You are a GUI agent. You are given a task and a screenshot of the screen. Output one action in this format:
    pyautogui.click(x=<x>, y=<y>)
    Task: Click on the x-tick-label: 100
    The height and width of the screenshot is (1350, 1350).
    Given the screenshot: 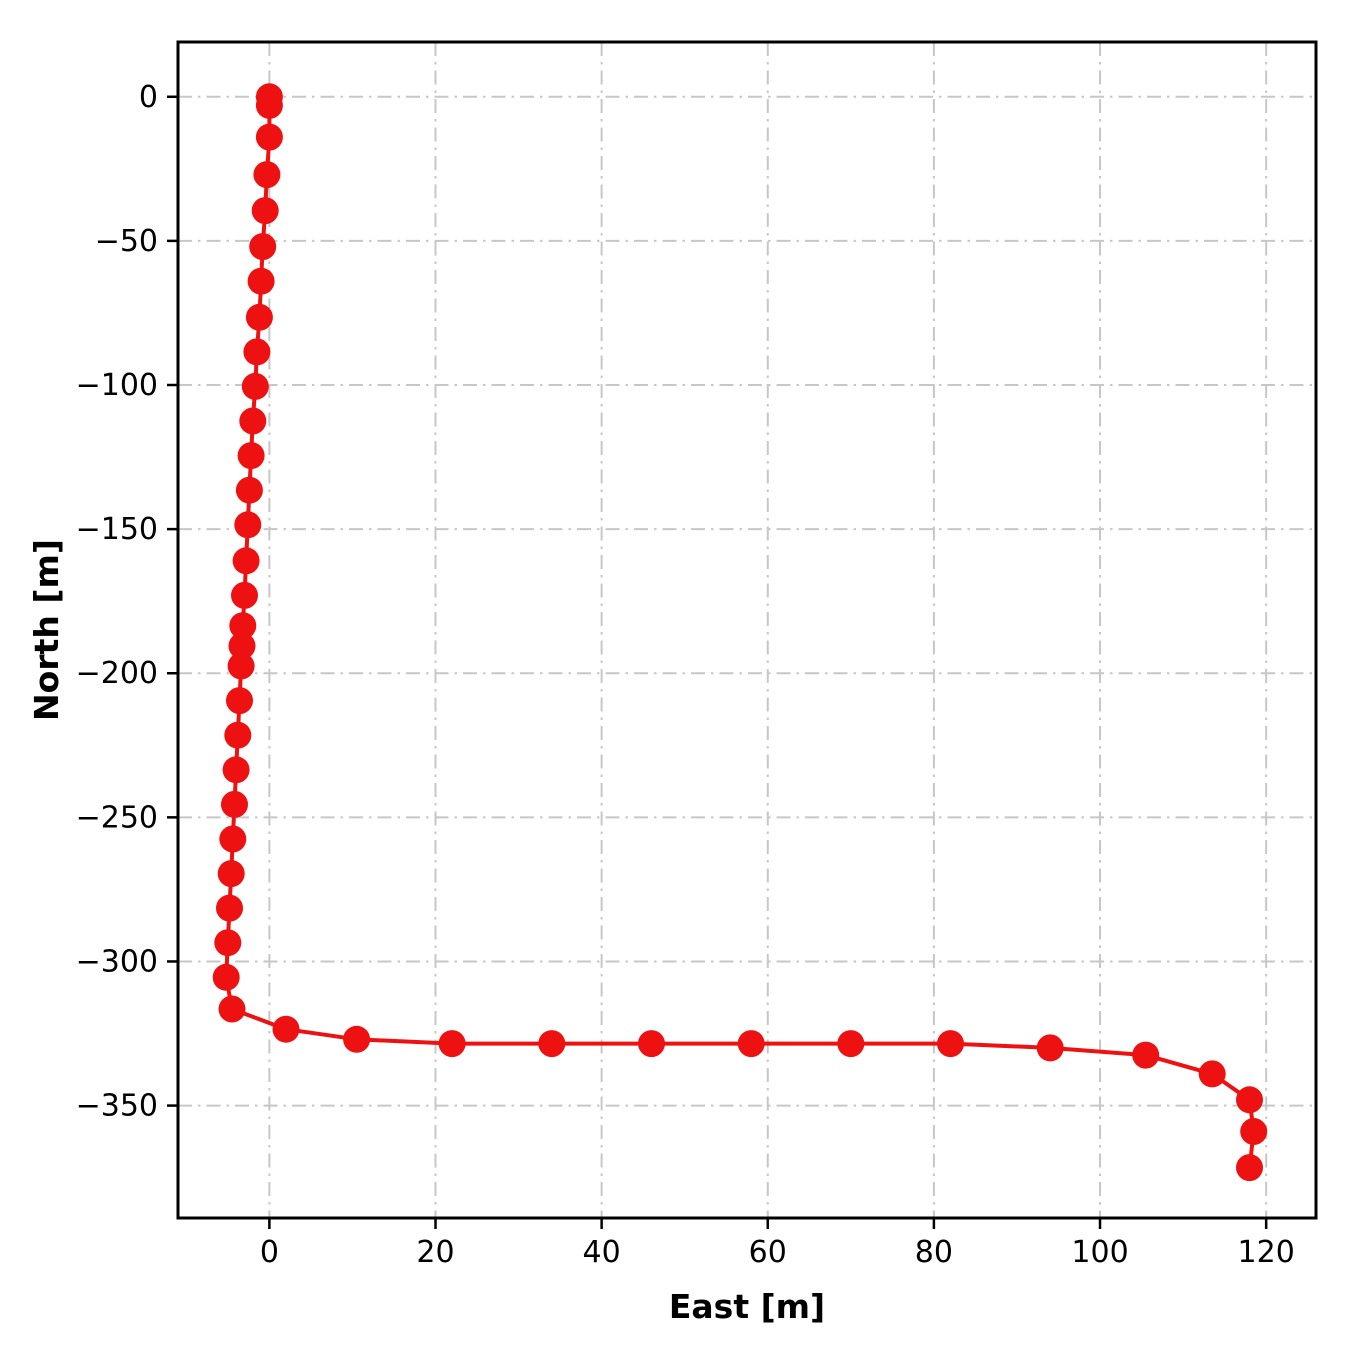 What is the action you would take?
    pyautogui.click(x=1099, y=1252)
    